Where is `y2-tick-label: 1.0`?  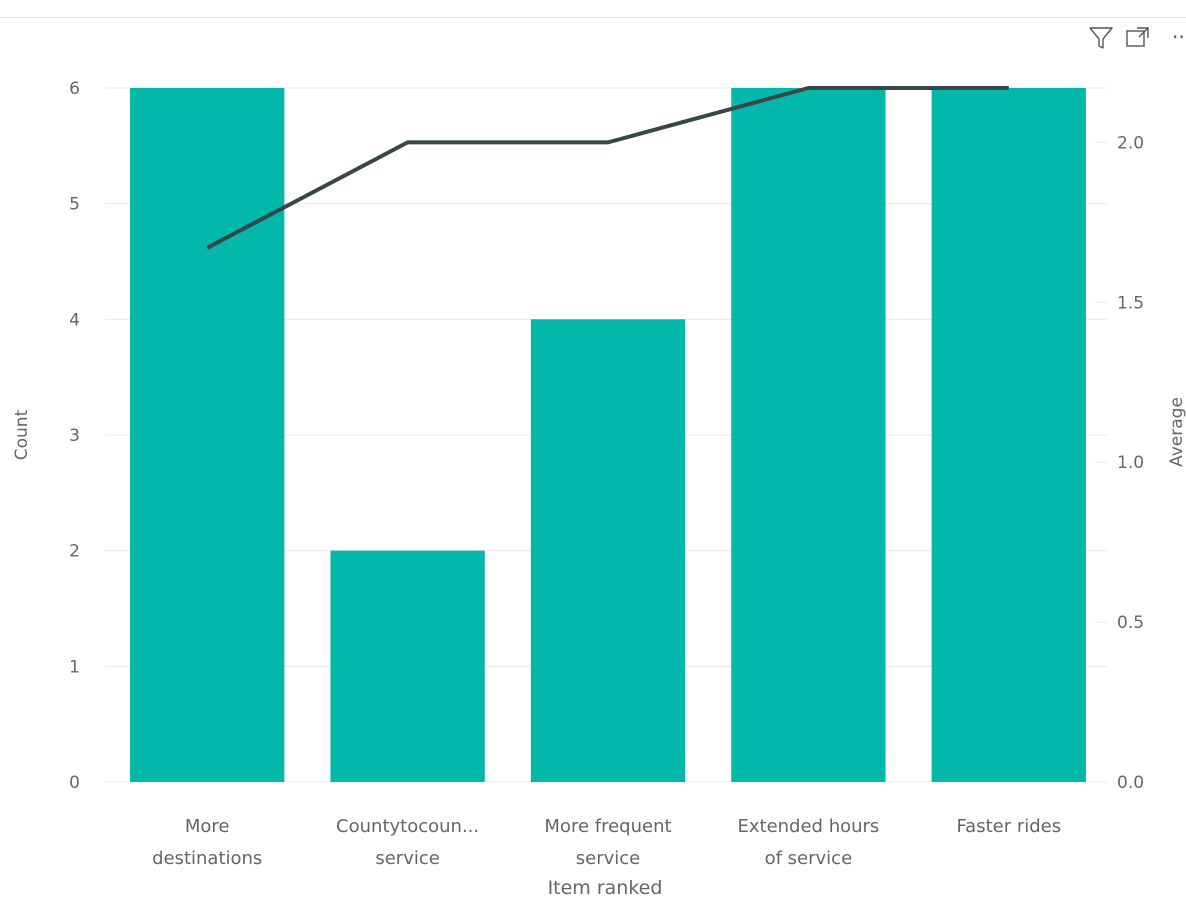 y2-tick-label: 1.0 is located at coordinates (1130, 463).